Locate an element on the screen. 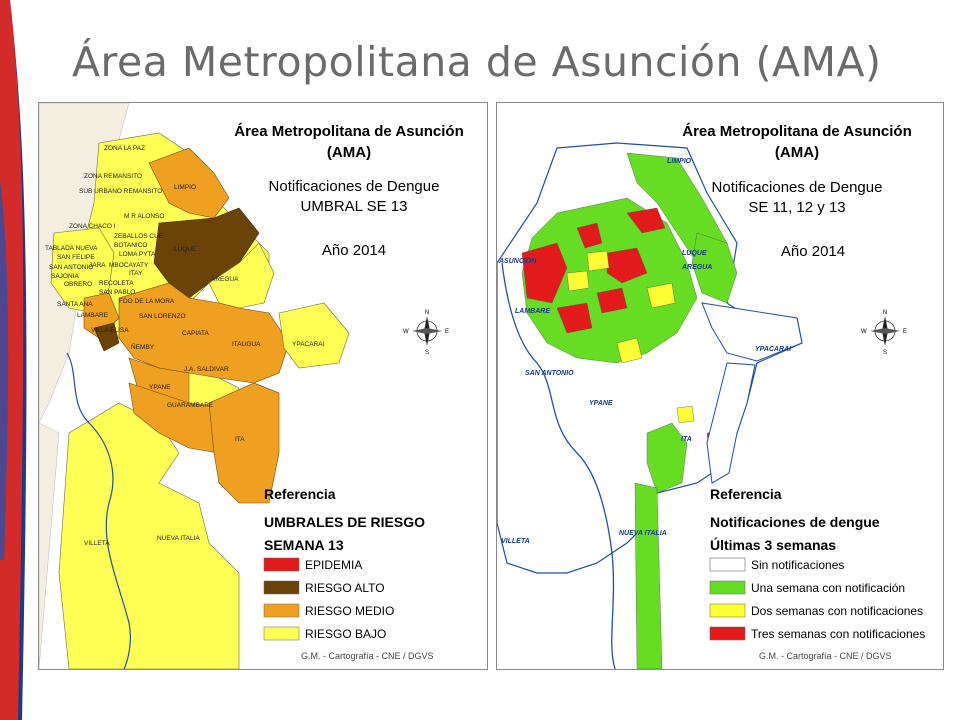 This screenshot has width=960, height=720. place-label: ASUNCION is located at coordinates (517, 261).